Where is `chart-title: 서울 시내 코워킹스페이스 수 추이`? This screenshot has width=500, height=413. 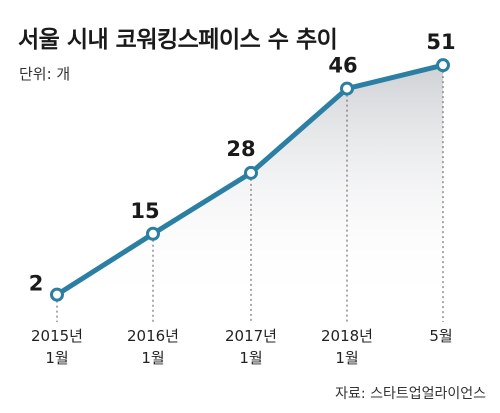
chart-title: 서울 시내 코워킹스페이스 수 추이 is located at coordinates (178, 40).